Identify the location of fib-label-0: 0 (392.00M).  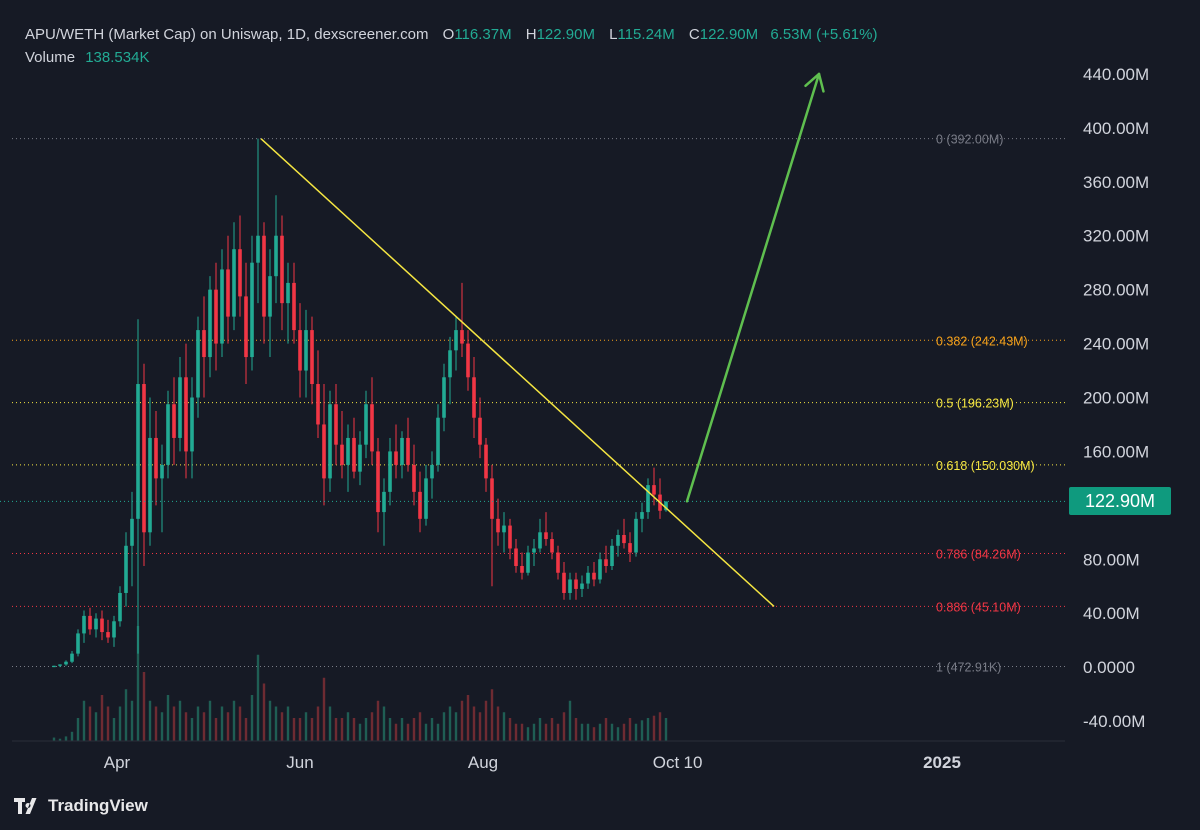
(969, 140).